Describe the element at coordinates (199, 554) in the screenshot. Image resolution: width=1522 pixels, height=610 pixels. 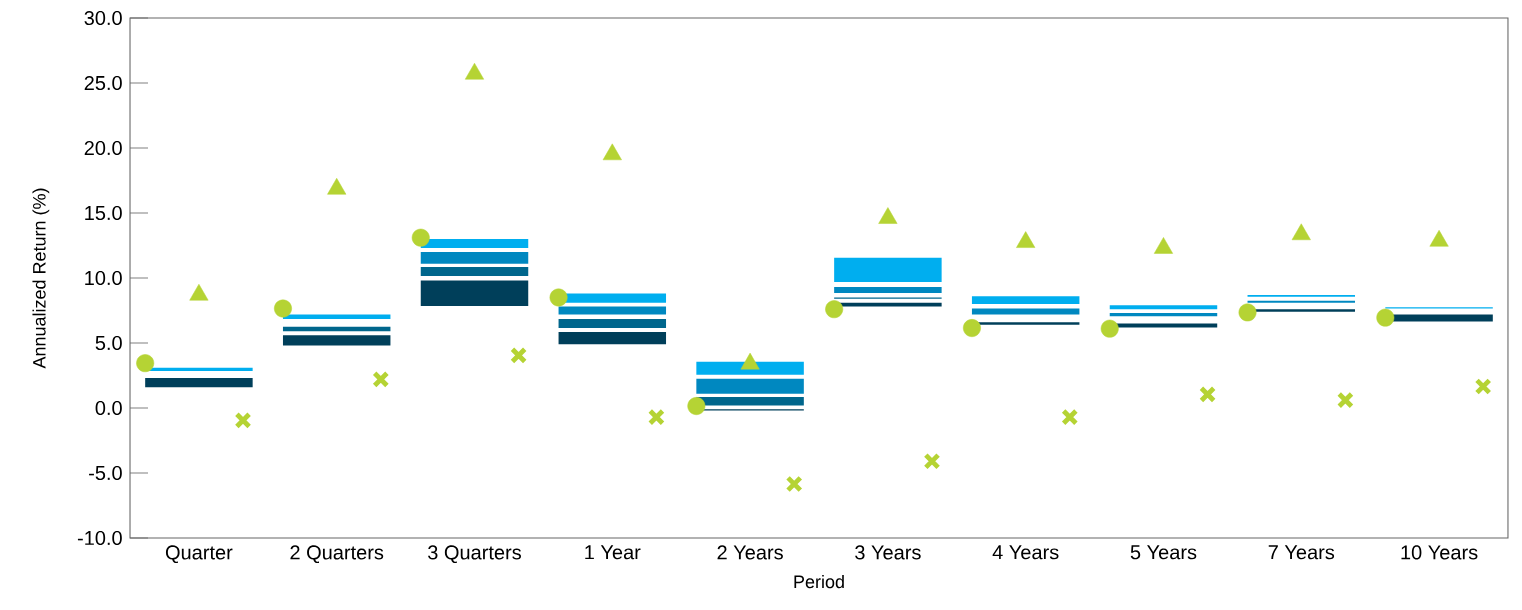
I see `x-tick-label: Quarter` at that location.